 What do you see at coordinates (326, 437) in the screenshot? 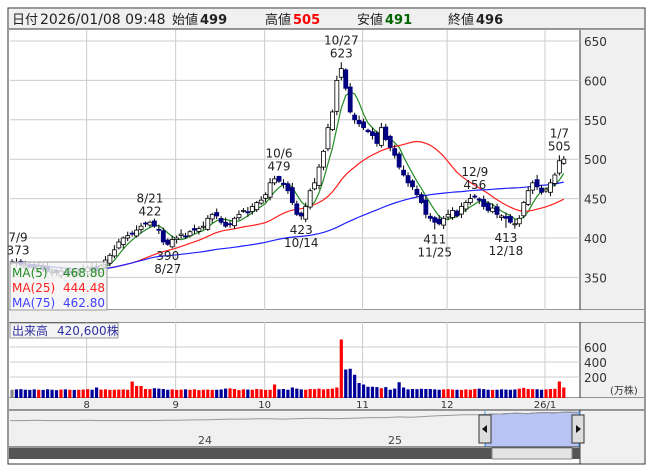
I see `range-navigator: 24 25` at bounding box center [326, 437].